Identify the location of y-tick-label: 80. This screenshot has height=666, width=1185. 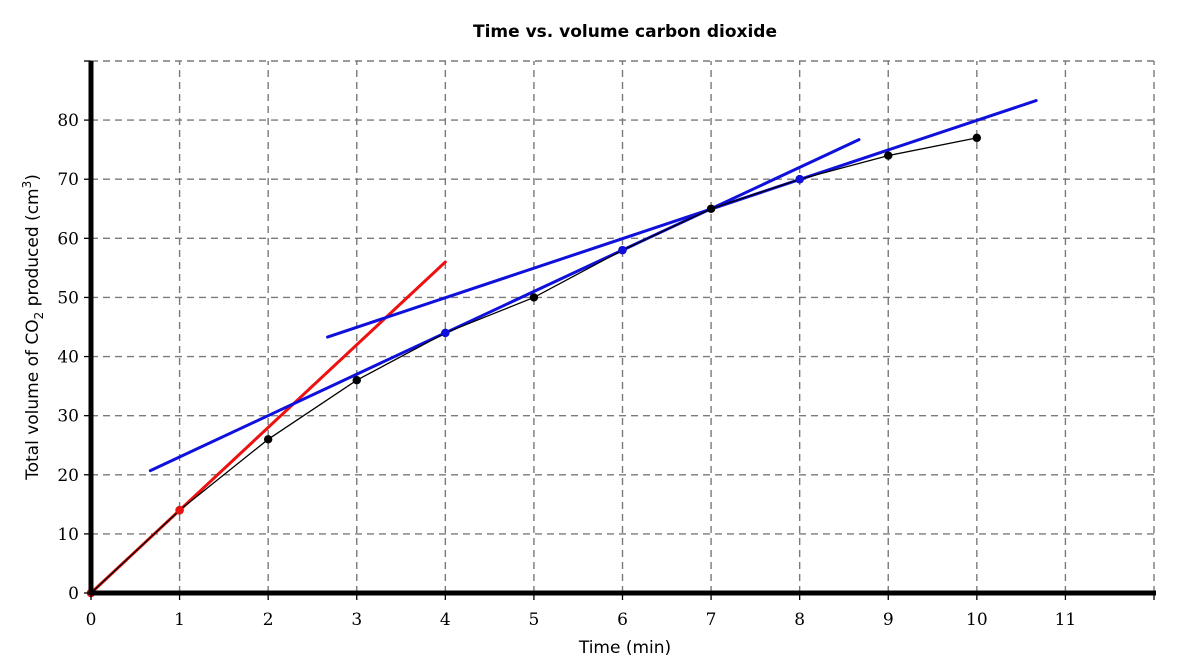
(68, 121).